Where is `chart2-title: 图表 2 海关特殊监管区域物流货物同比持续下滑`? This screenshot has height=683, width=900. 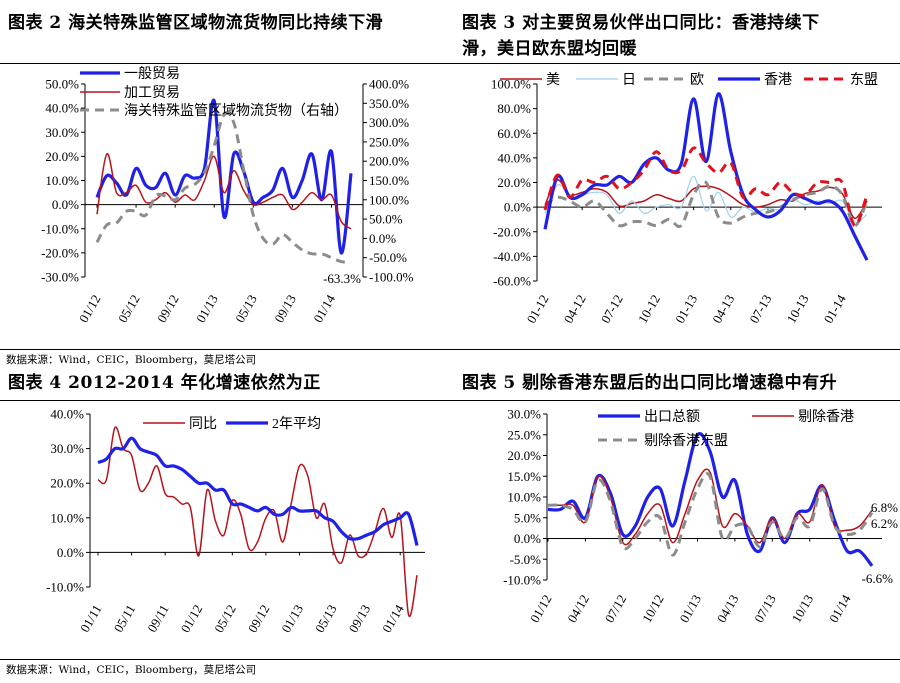 chart2-title: 图表 2 海关特殊监管区域物流货物同比持续下滑 is located at coordinates (196, 23).